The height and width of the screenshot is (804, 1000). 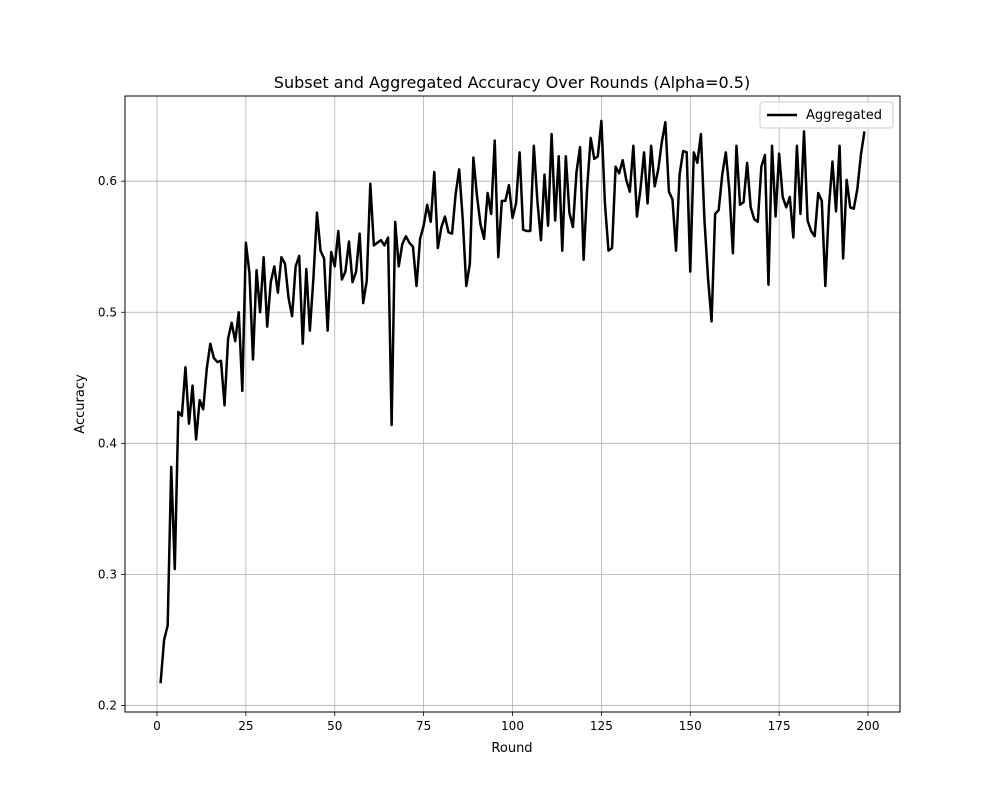 What do you see at coordinates (245, 726) in the screenshot?
I see `x-tick-label: 25` at bounding box center [245, 726].